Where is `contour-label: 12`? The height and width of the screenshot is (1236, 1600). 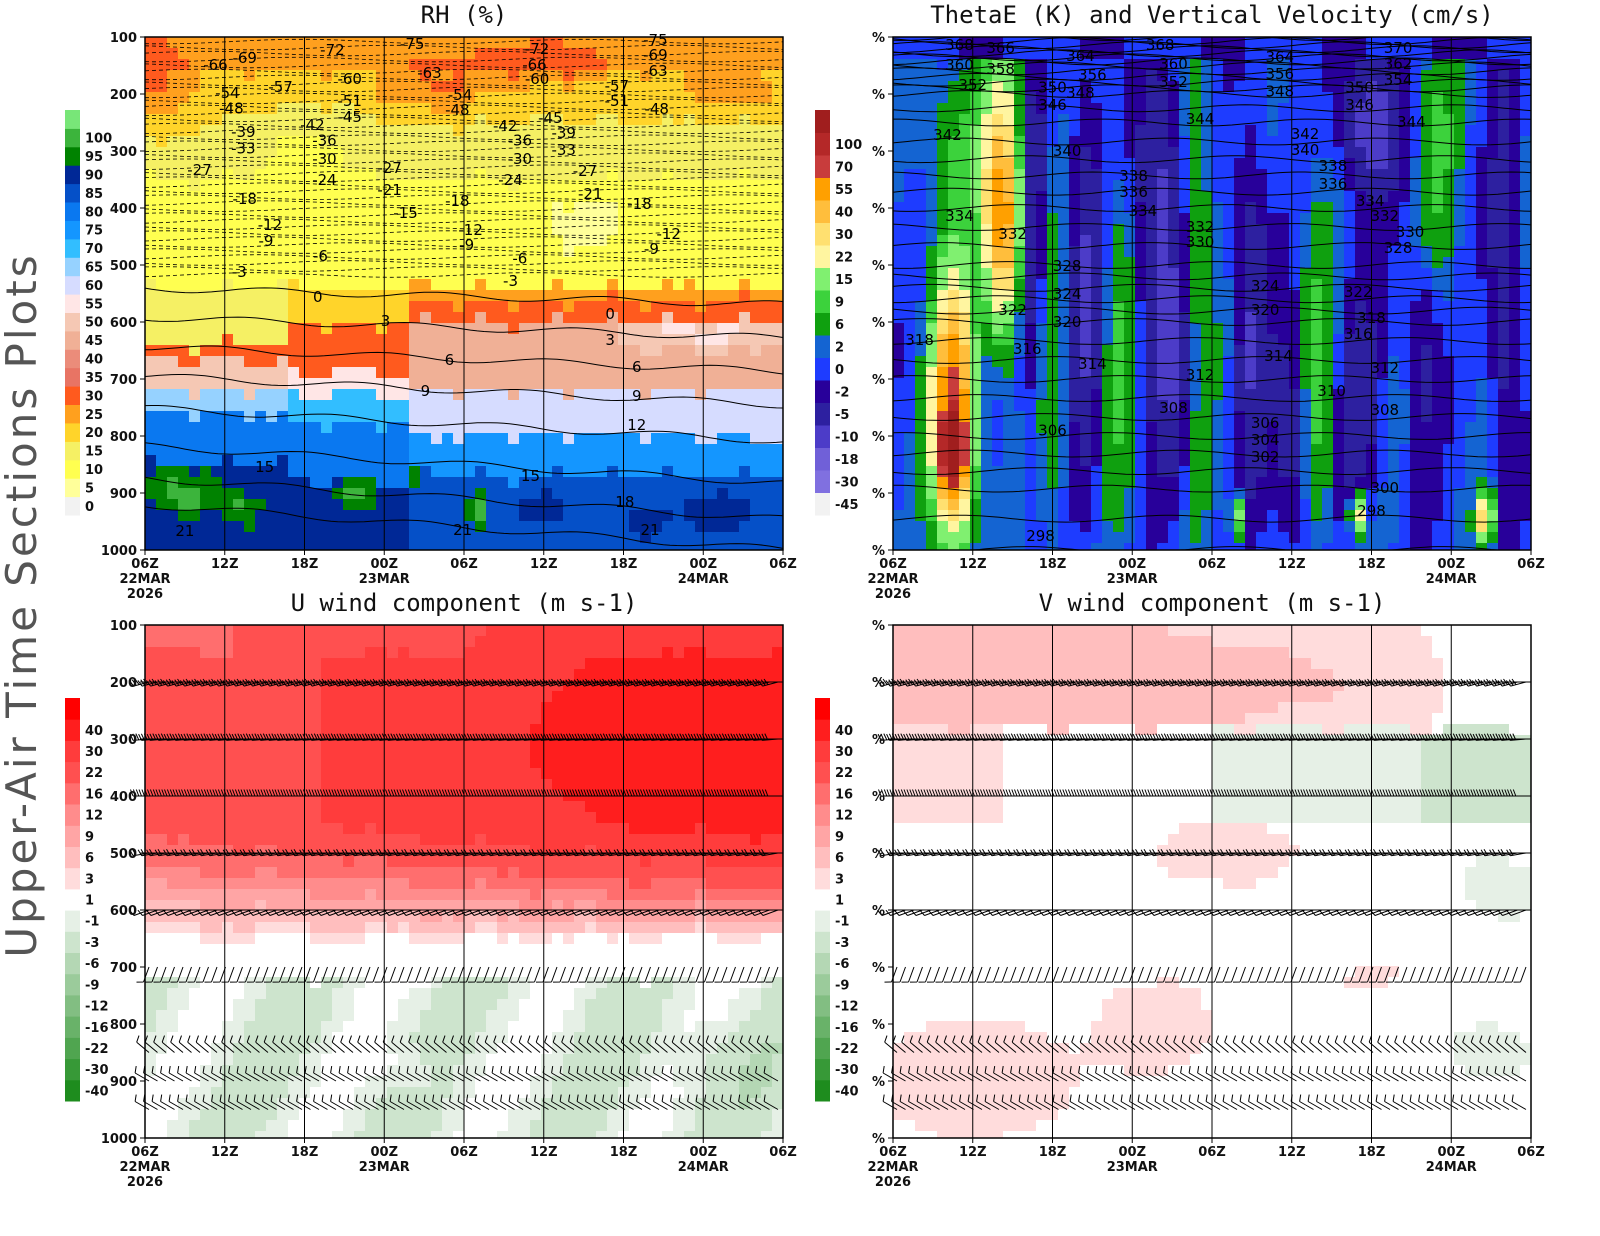 contour-label: 12 is located at coordinates (636, 425).